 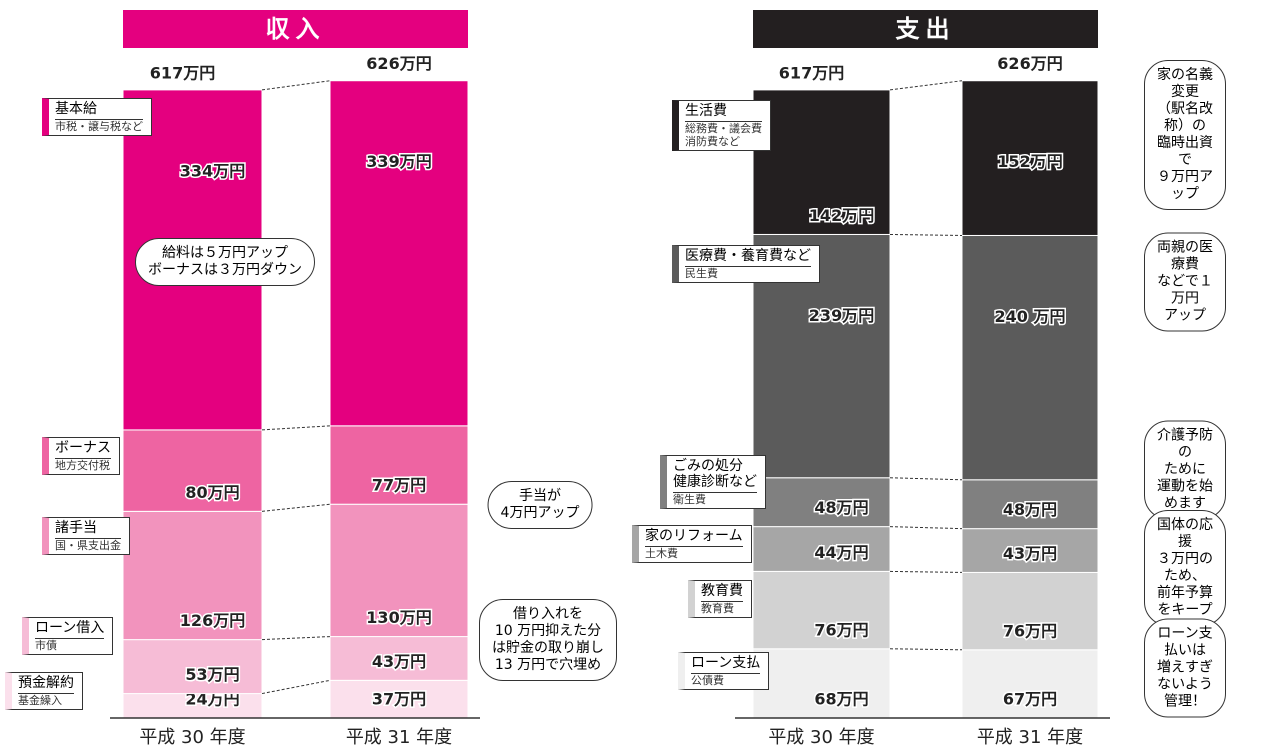 What do you see at coordinates (83, 448) in the screenshot?
I see `category-name: ボーナス` at bounding box center [83, 448].